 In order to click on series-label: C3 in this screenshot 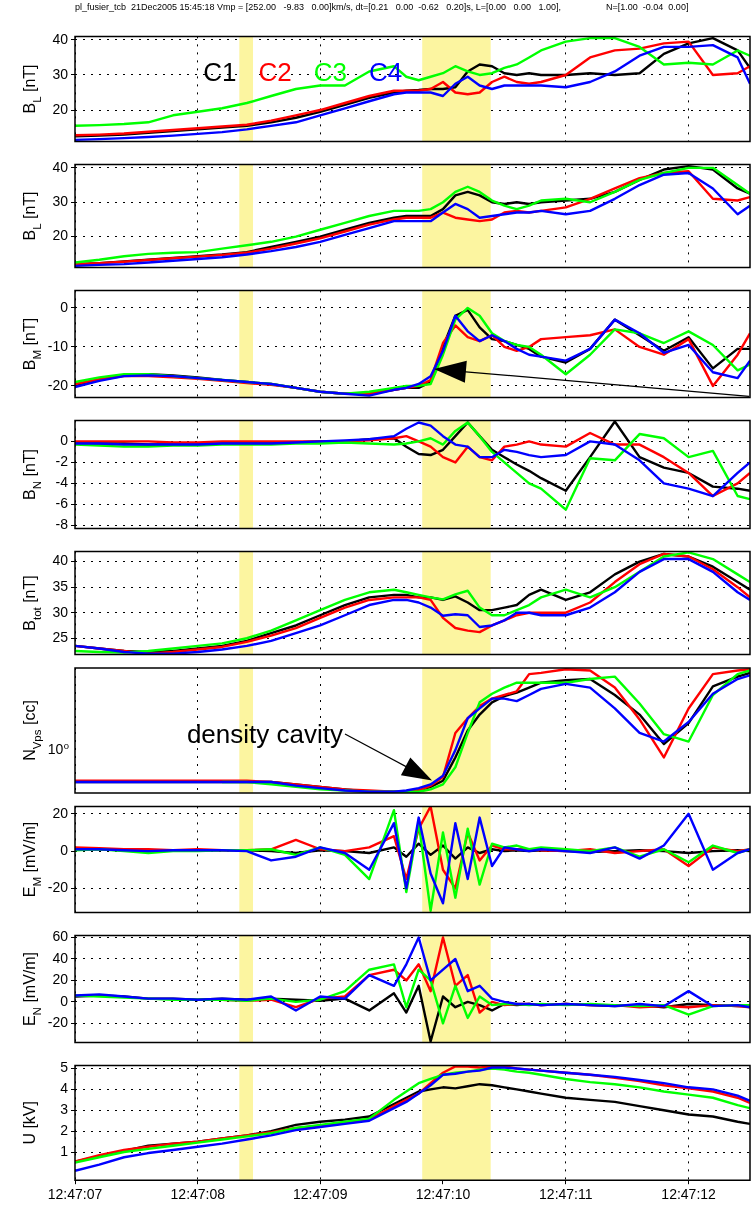, I will do `click(330, 72)`.